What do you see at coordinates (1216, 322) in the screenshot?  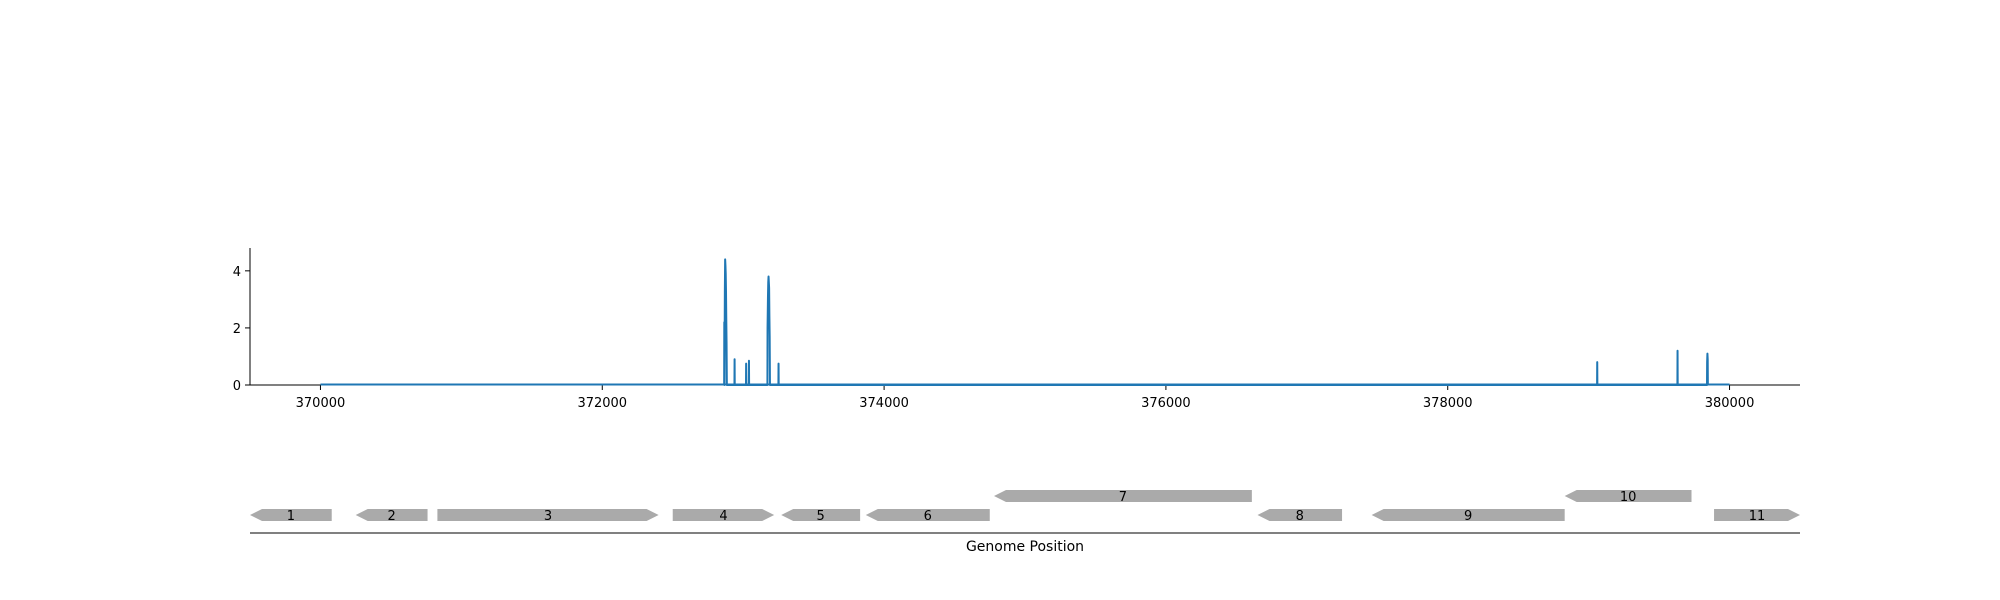 I see `coverage-line` at bounding box center [1216, 322].